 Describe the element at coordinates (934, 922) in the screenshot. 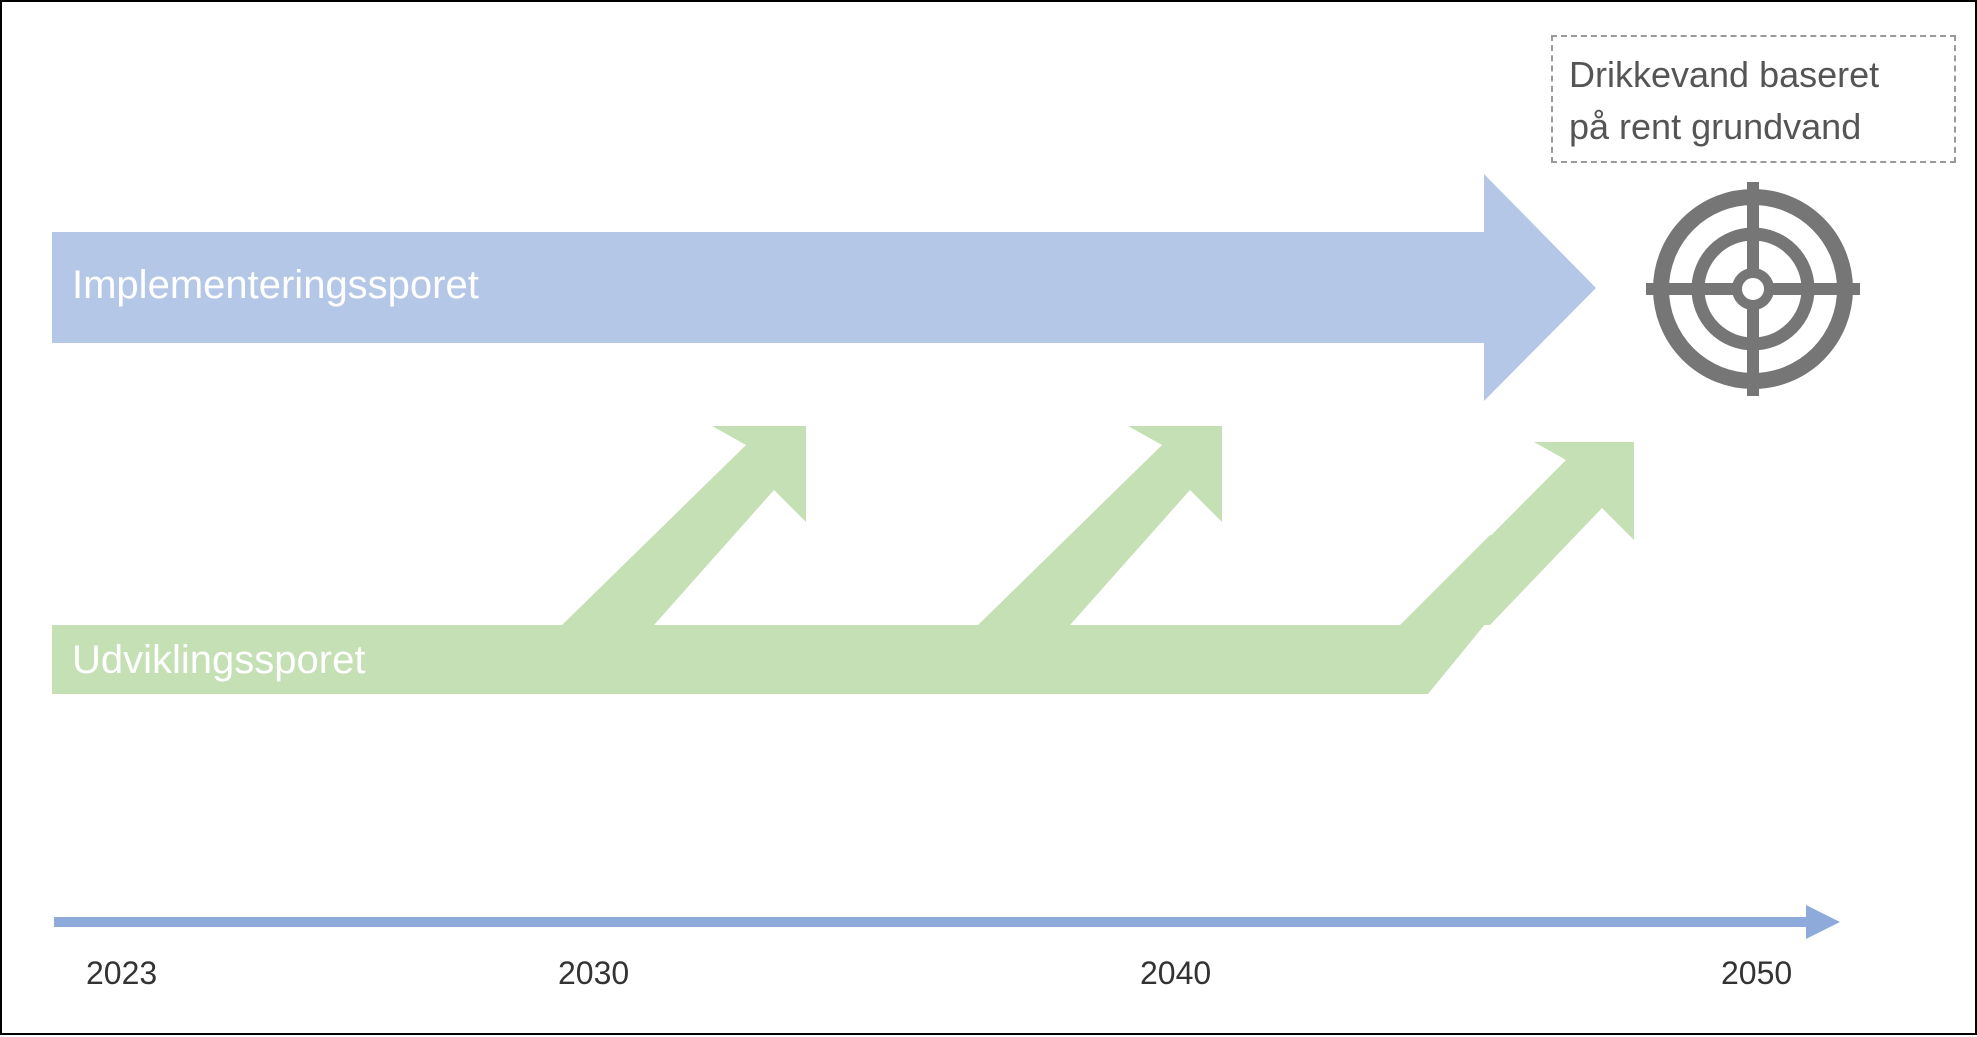

I see `timeline-axis-line` at that location.